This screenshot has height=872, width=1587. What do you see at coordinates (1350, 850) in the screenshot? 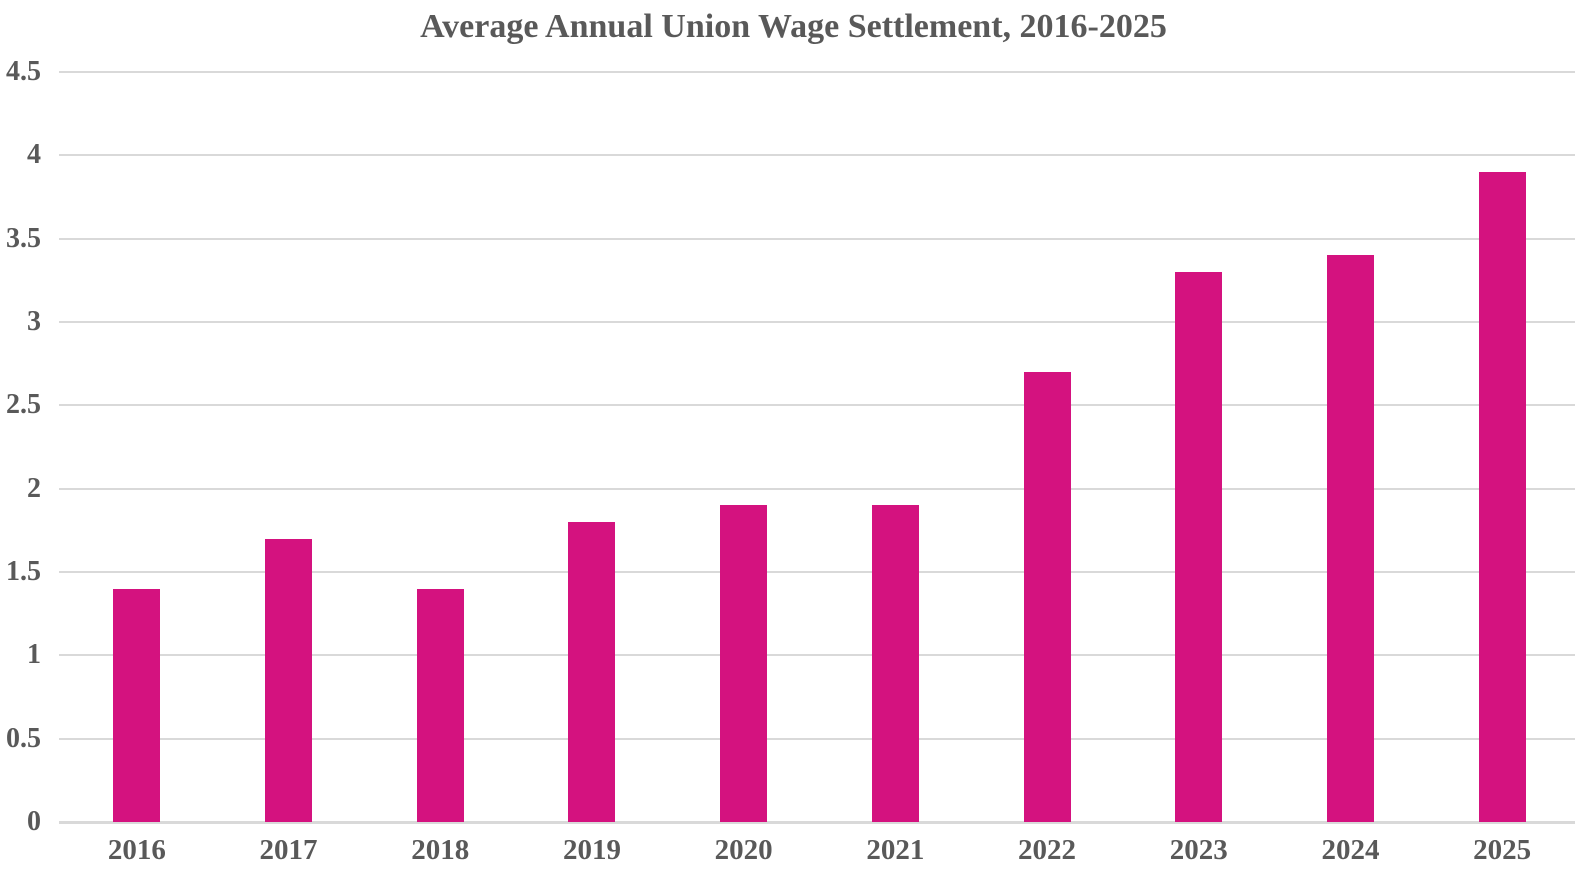
I see `x-axis-tick-label-2024: 2024` at bounding box center [1350, 850].